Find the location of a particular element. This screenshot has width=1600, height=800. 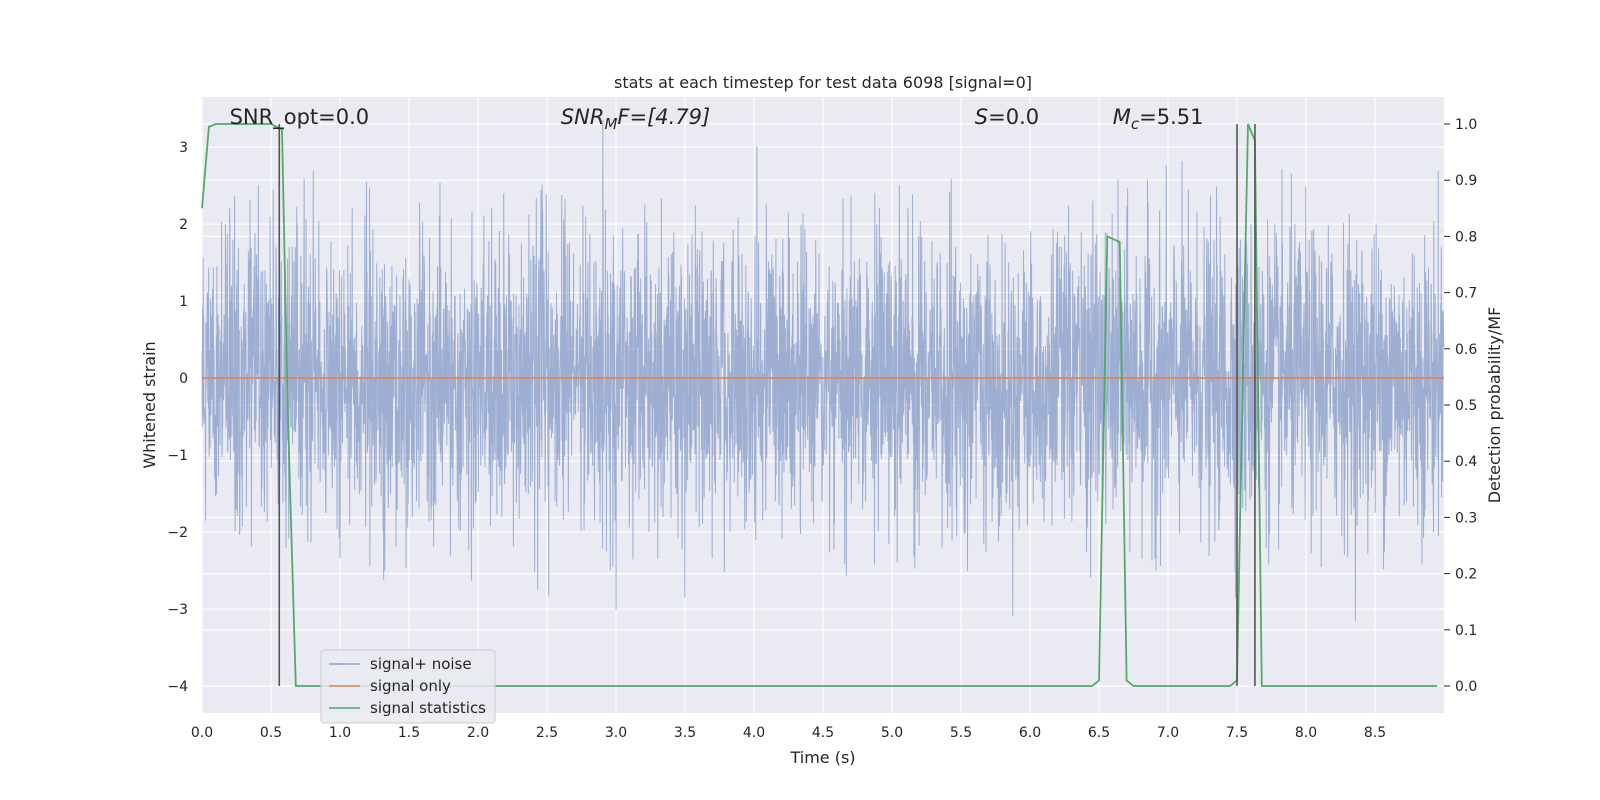

y-axis-label-right: Detection probability/MF is located at coordinates (1494, 405).